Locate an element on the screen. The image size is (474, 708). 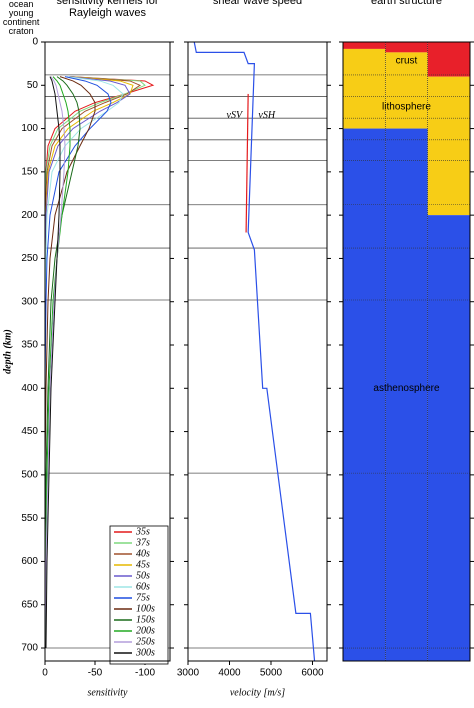
y-tick-label: 500 is located at coordinates (29, 475).